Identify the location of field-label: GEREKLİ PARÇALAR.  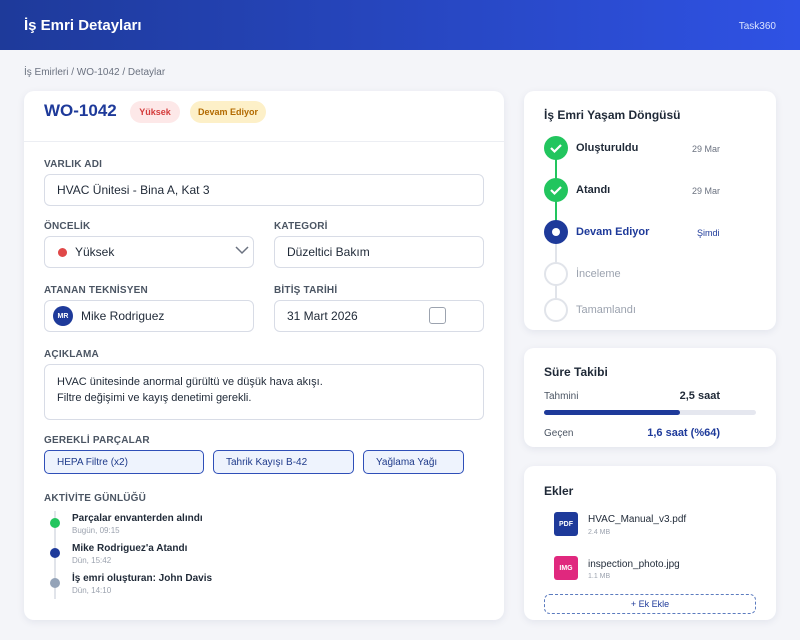
(97, 440).